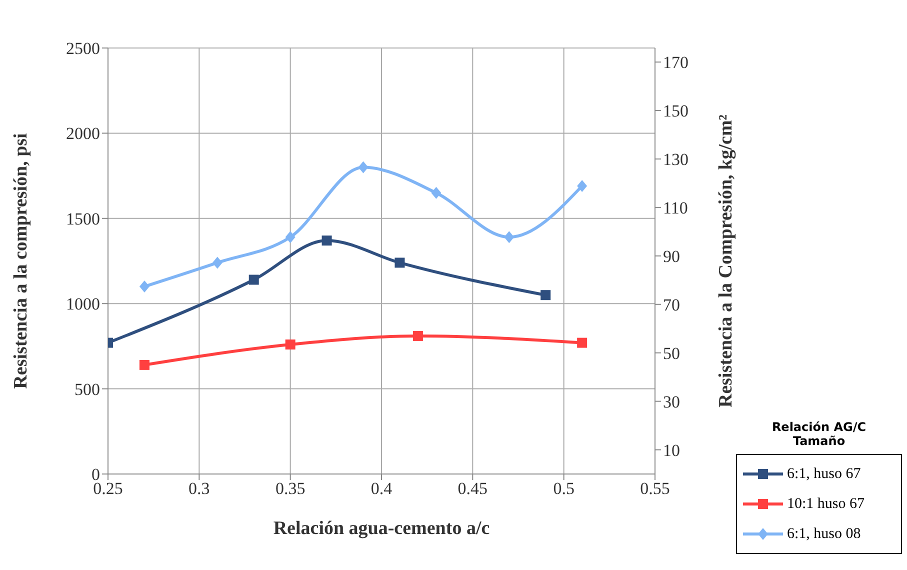  Describe the element at coordinates (671, 304) in the screenshot. I see `y2-tick-label: 70` at that location.